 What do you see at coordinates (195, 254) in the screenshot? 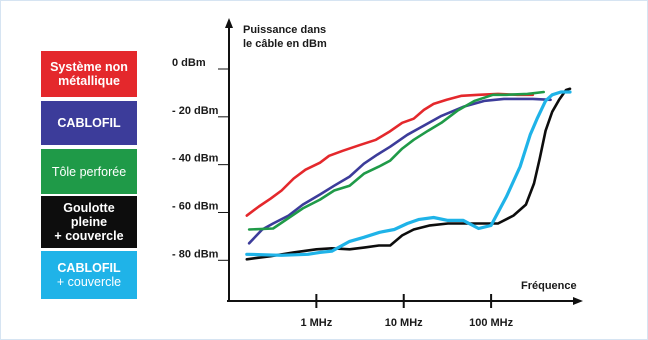
I see `y-tick-label: - 80 dBm` at bounding box center [195, 254].